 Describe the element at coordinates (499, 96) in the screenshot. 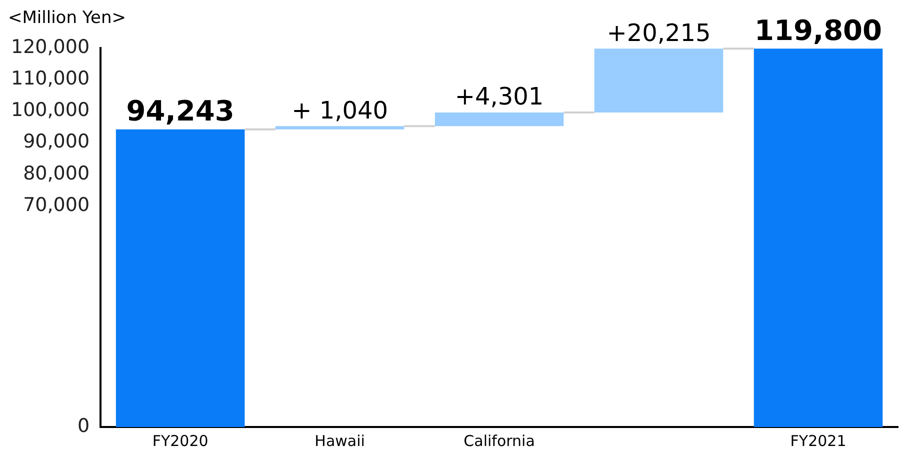

I see `data-label: +4,301` at that location.